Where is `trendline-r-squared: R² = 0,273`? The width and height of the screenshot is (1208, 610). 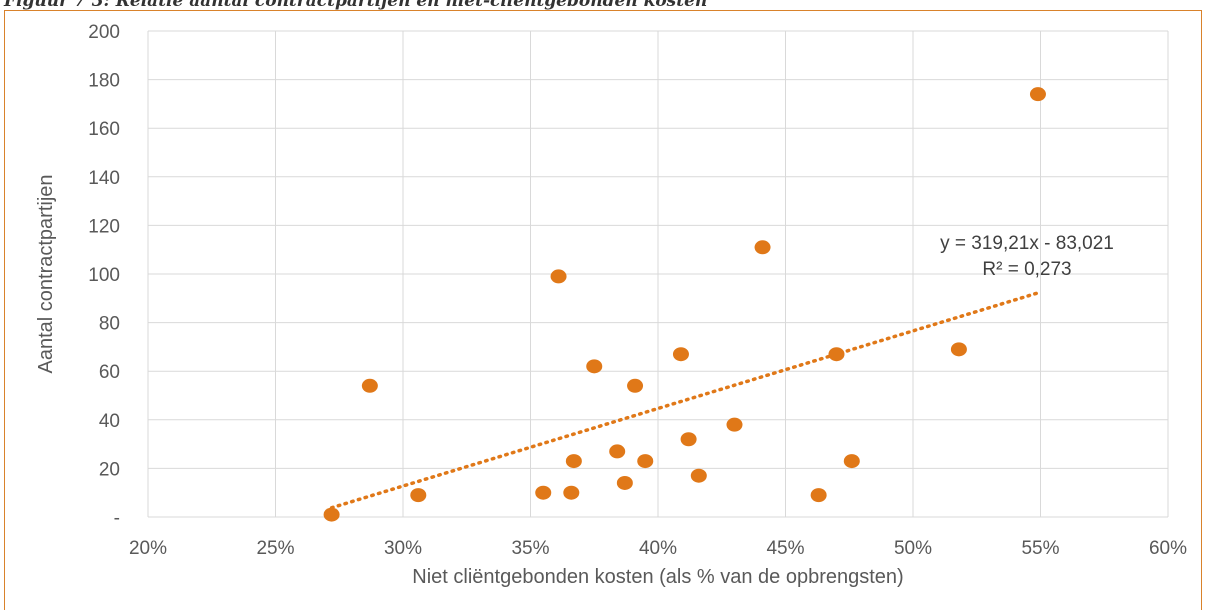 trendline-r-squared: R² = 0,273 is located at coordinates (1026, 269).